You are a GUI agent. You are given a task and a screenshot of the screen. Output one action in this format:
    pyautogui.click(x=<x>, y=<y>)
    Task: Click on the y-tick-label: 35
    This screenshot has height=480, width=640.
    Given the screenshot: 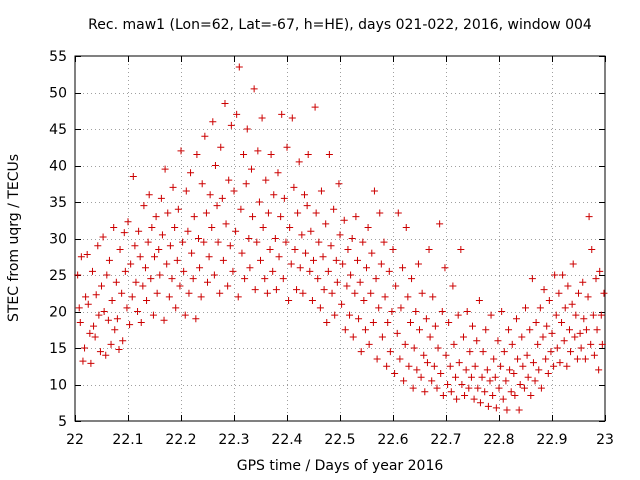 What is the action you would take?
    pyautogui.click(x=58, y=203)
    